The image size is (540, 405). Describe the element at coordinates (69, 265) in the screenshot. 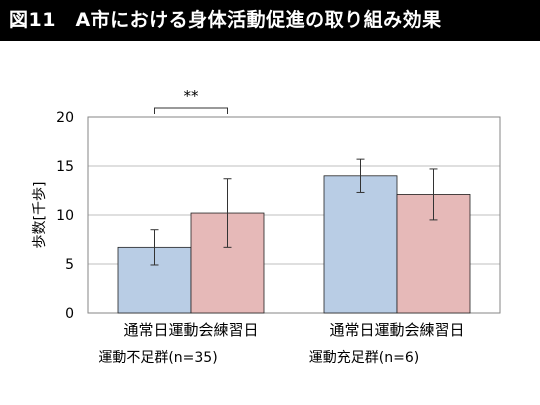

I see `y-tick-label: 5` at that location.